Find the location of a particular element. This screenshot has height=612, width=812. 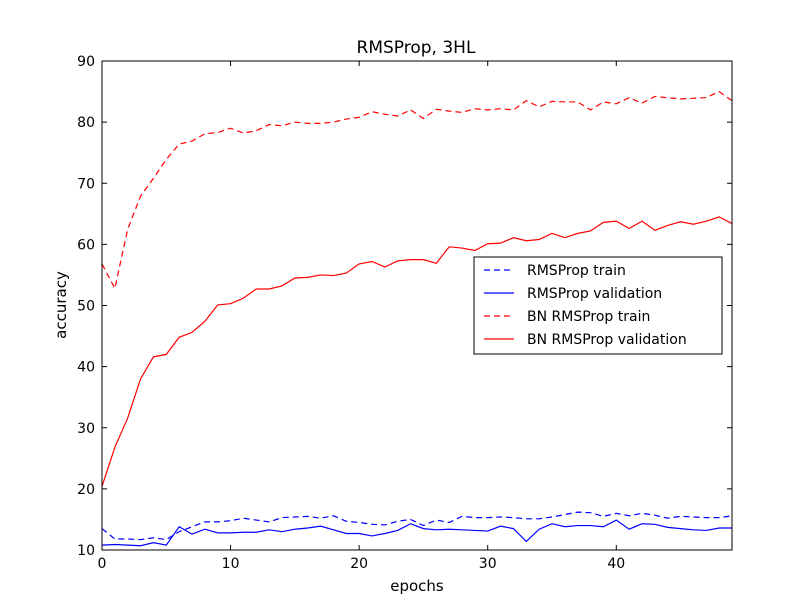

series-line-rmsprop-validation is located at coordinates (417, 533).